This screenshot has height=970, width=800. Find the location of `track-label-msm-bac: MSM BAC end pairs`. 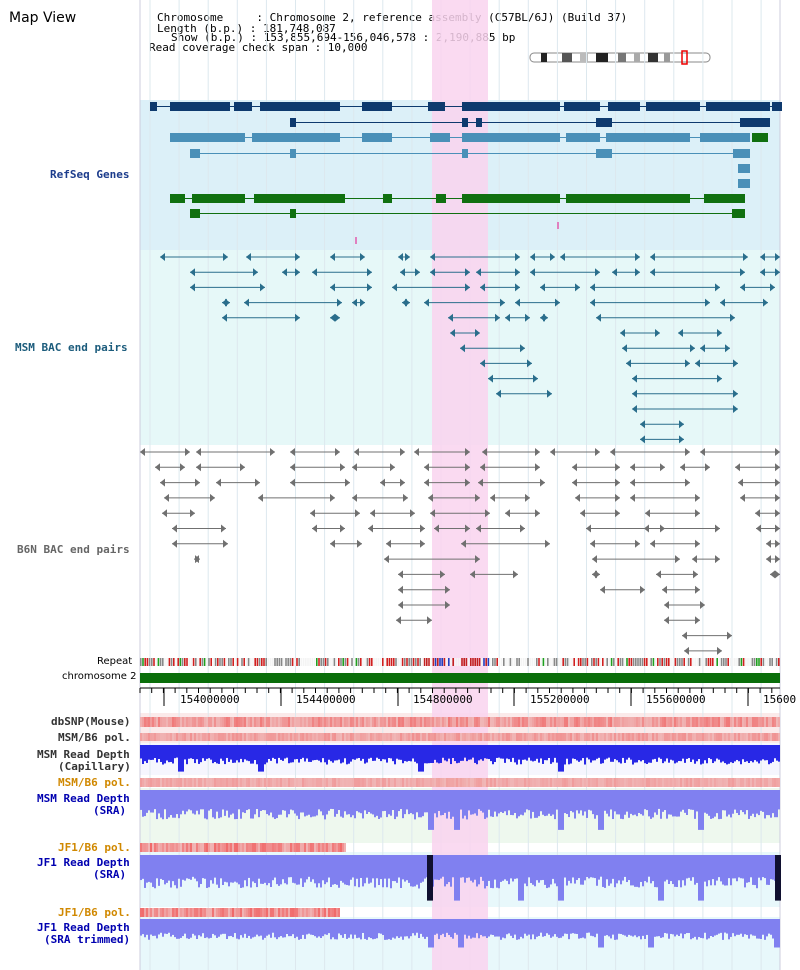

track-label-msm-bac: MSM BAC end pairs is located at coordinates (71, 347).